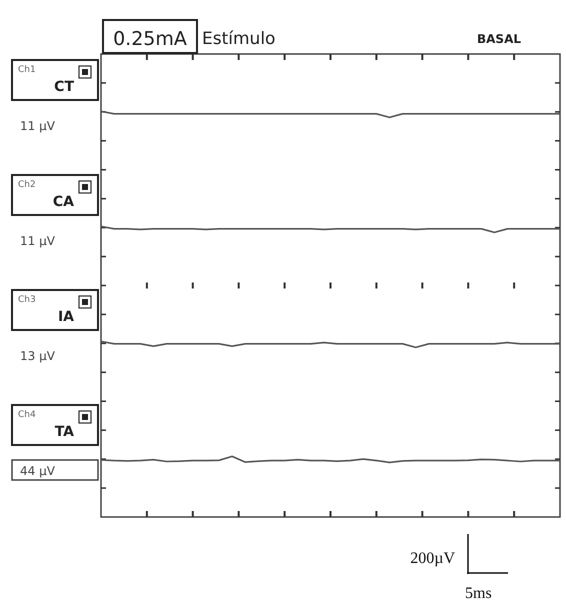 The image size is (566, 603). Describe the element at coordinates (239, 39) in the screenshot. I see `text: Estímulo` at that location.